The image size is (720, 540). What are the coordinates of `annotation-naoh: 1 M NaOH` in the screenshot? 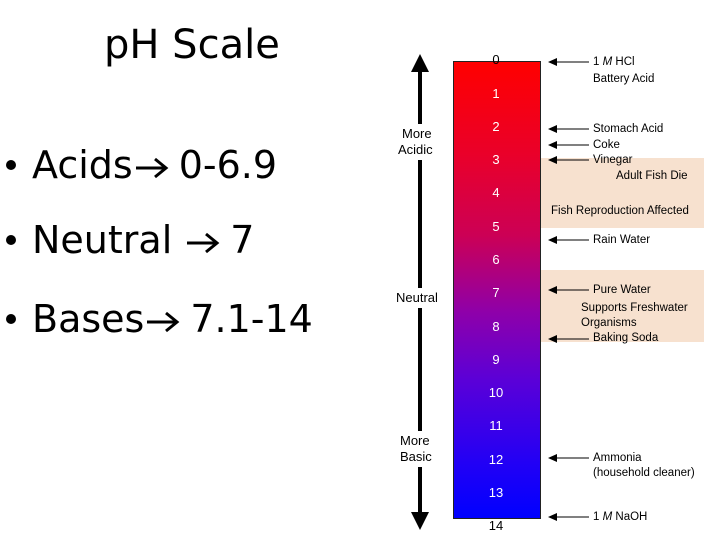 It's located at (620, 517).